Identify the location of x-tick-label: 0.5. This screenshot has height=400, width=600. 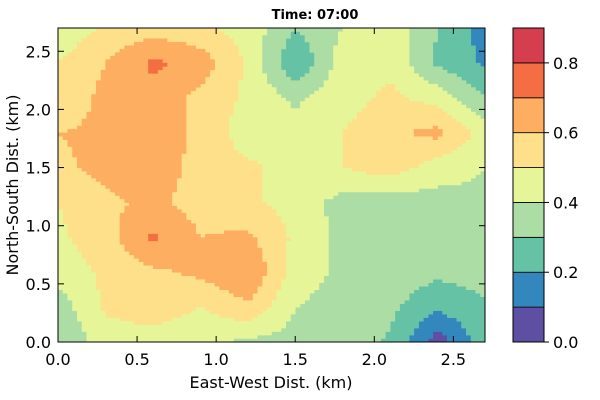
(136, 359).